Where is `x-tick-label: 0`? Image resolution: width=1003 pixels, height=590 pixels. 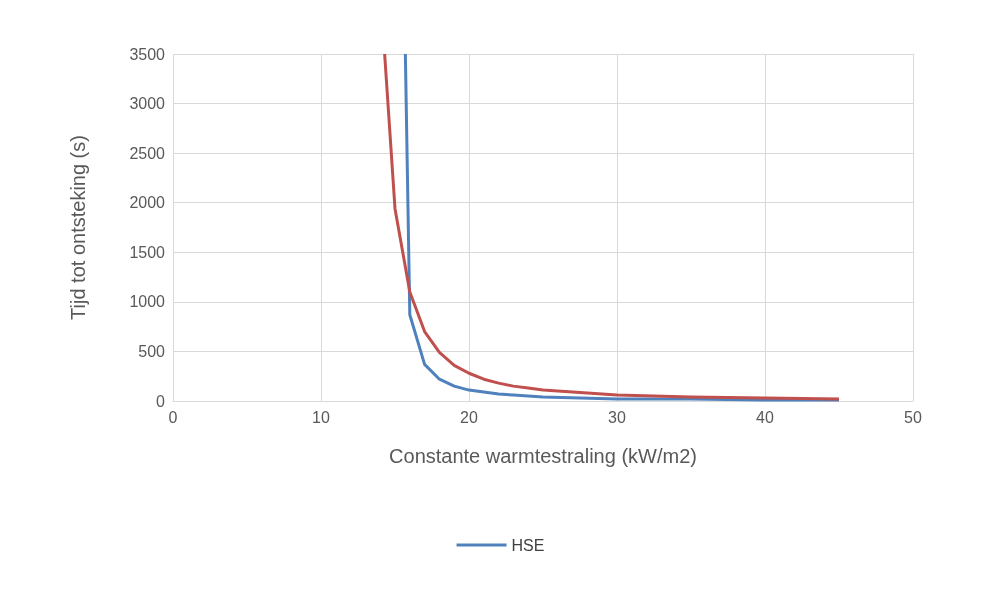 x-tick-label: 0 is located at coordinates (173, 417).